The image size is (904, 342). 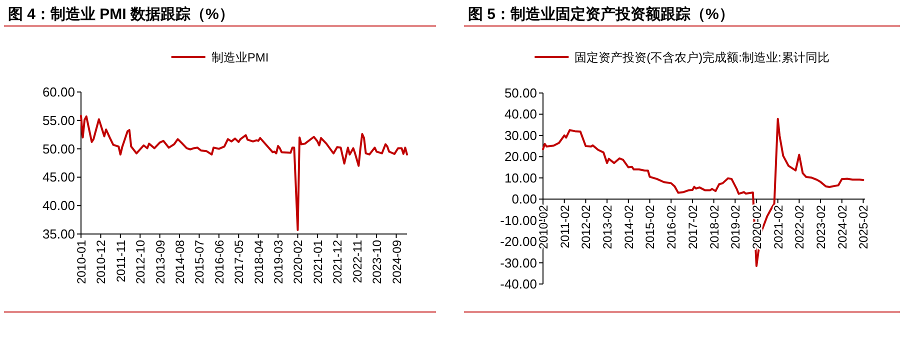 I want to click on x-tick-label: 2012-10, so click(x=141, y=262).